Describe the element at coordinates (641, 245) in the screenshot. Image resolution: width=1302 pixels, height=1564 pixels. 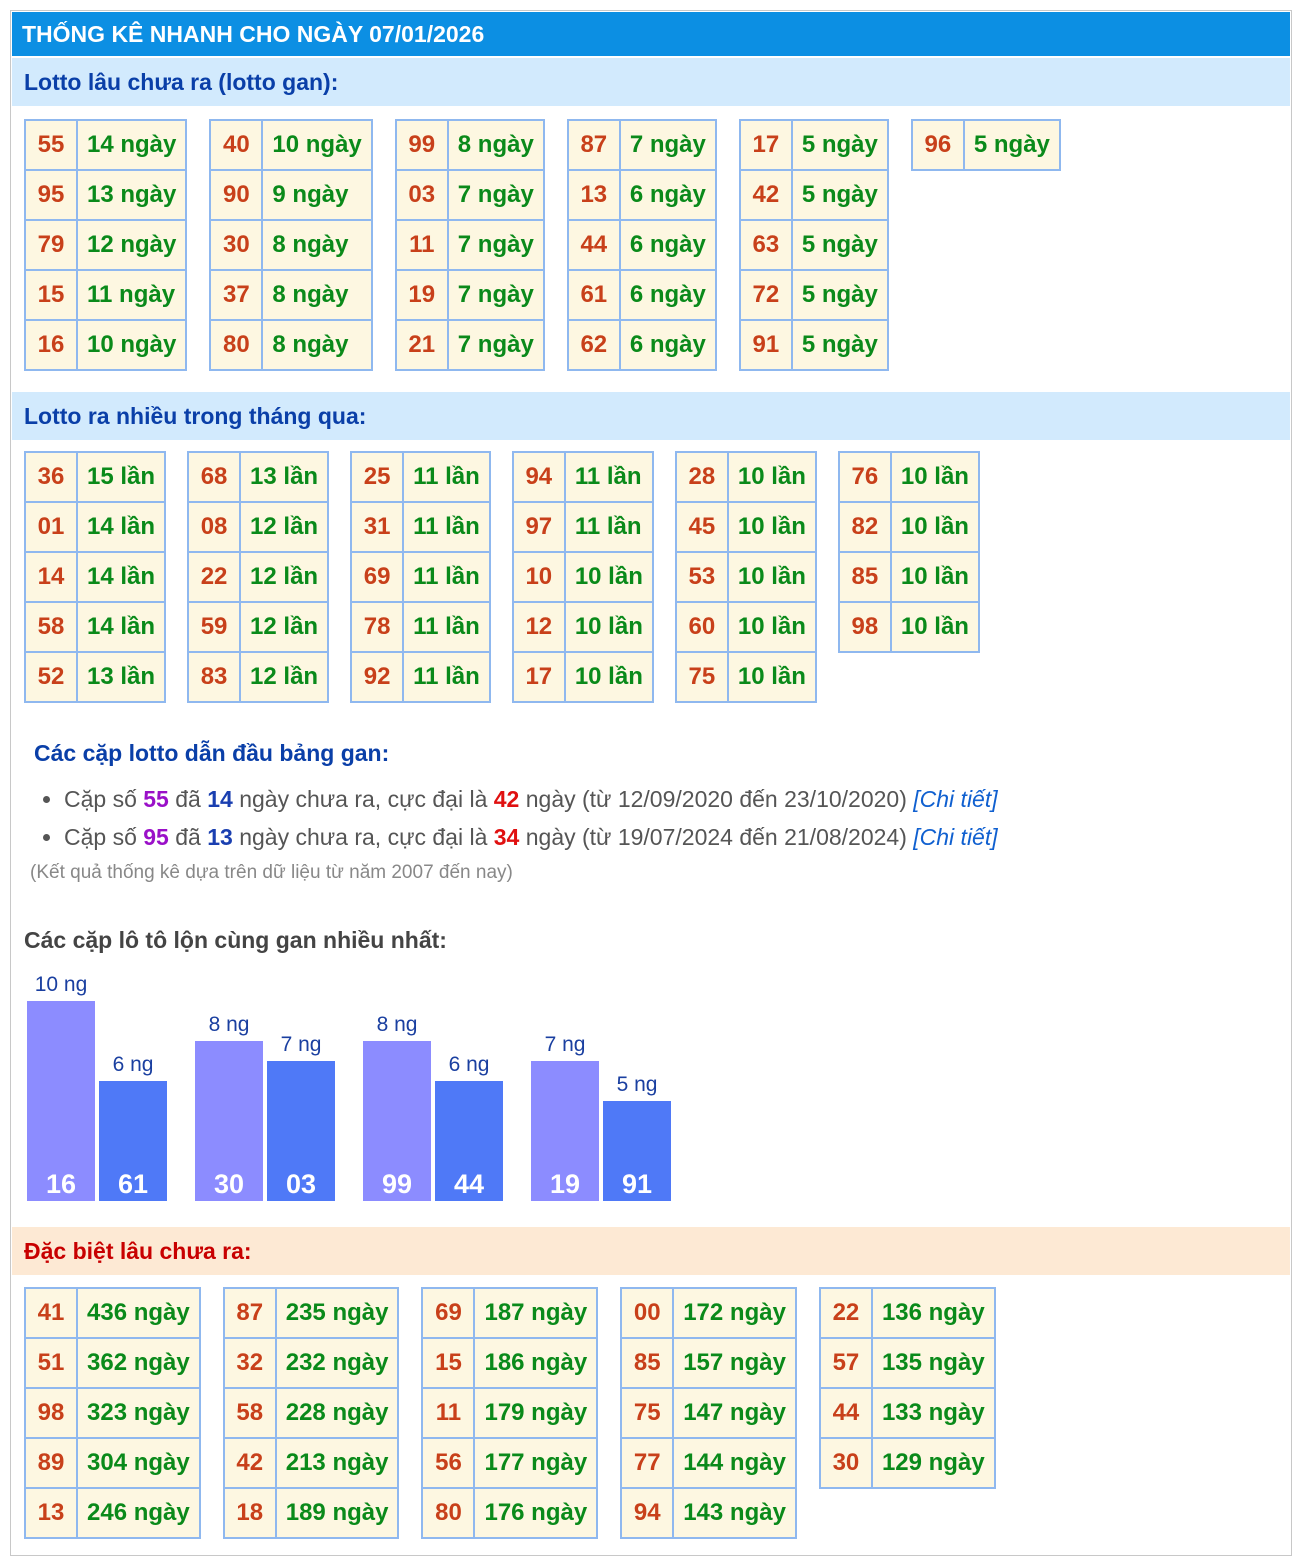
I see `stat-table: 87 7 ngày 13 6 ngày 44 6 ngày 61 6 ngày 62 6 ngày` at that location.